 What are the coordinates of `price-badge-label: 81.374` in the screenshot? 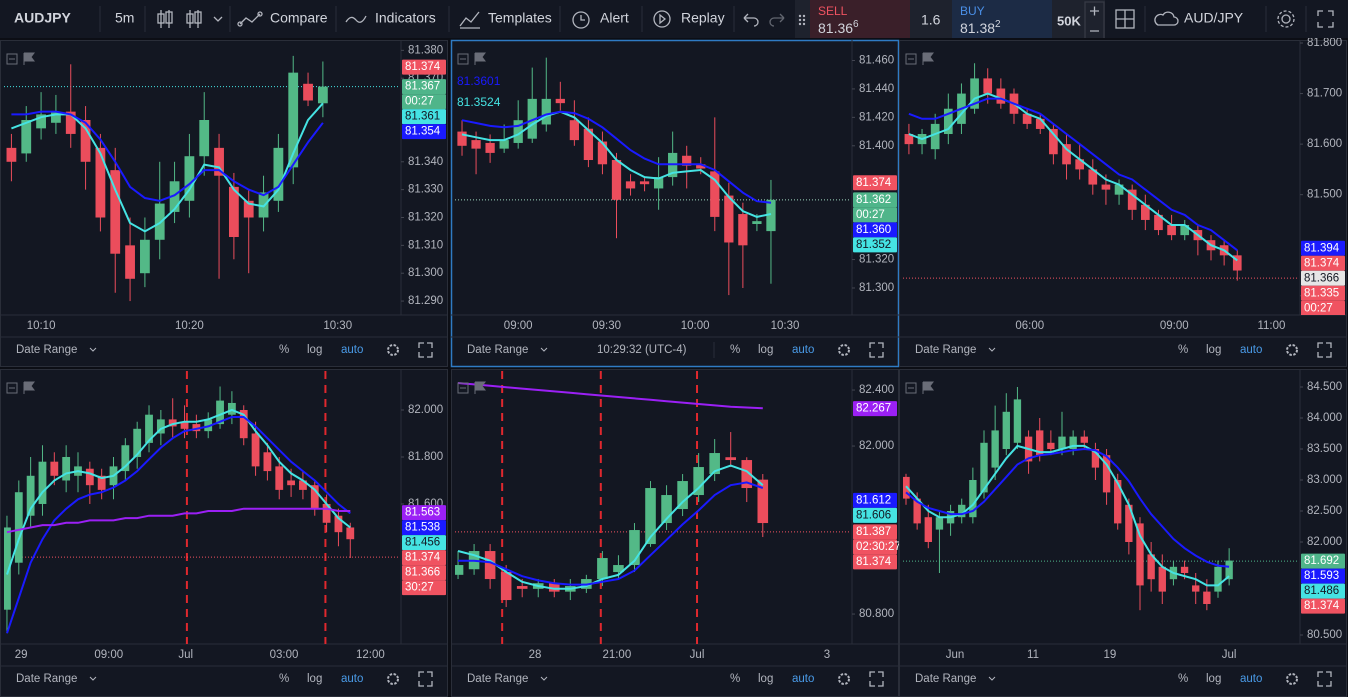 It's located at (1322, 263).